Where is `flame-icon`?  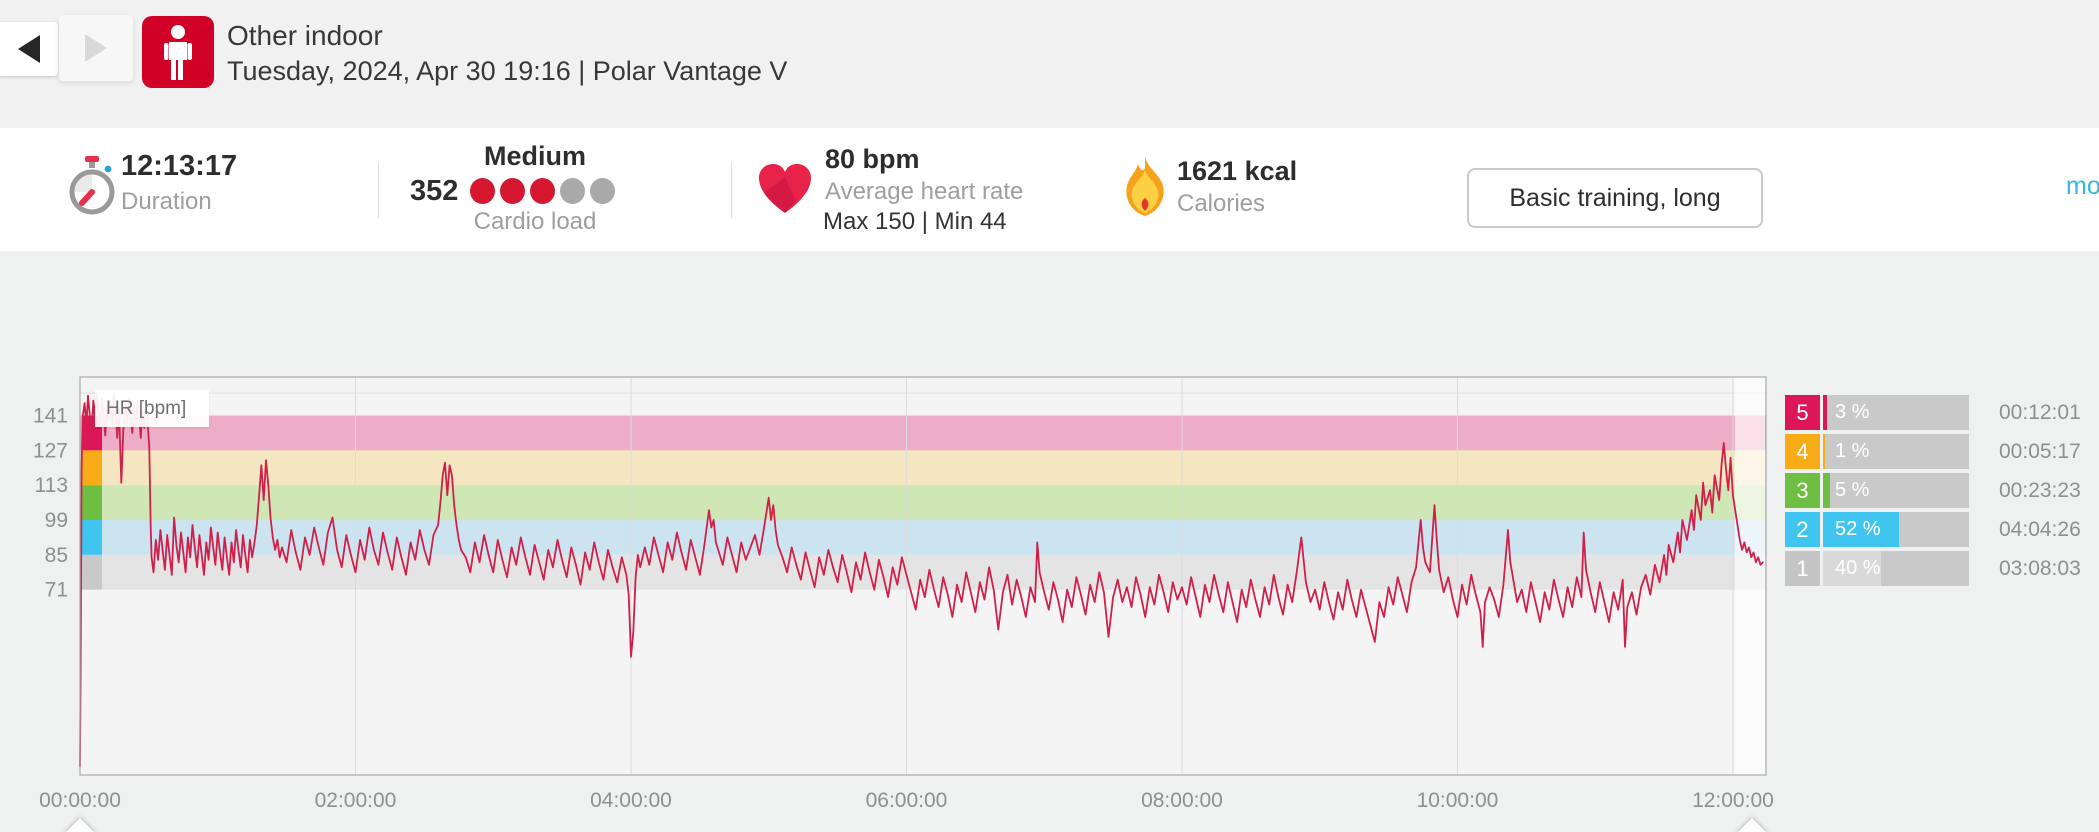
flame-icon is located at coordinates (1145, 186).